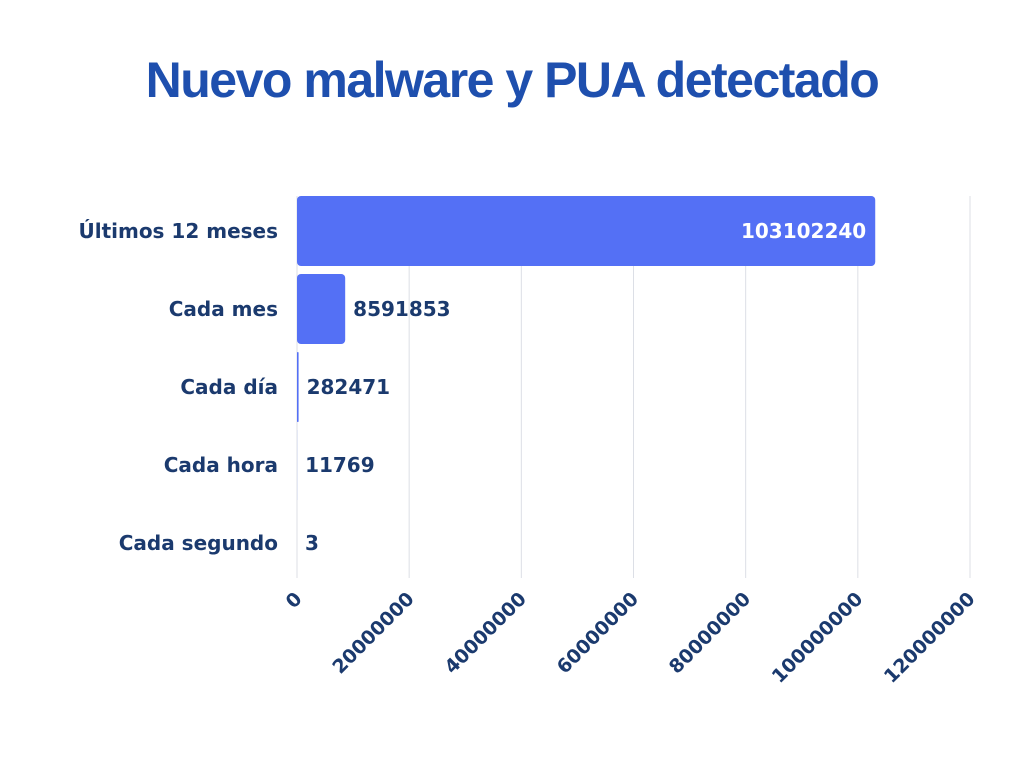  What do you see at coordinates (221, 465) in the screenshot?
I see `category-label: Cada hora` at bounding box center [221, 465].